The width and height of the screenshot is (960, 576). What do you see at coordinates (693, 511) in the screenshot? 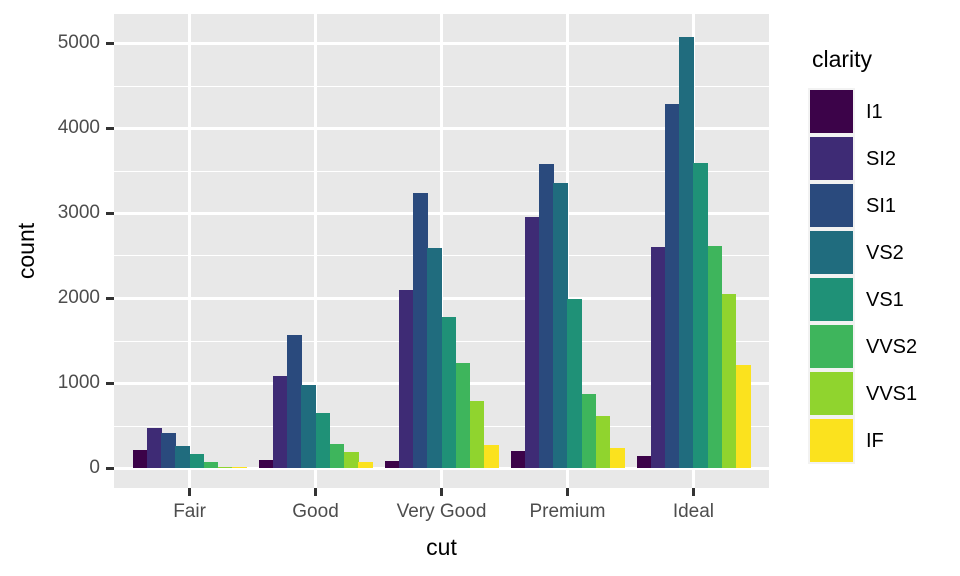
I see `x-tick-label: Ideal` at bounding box center [693, 511].